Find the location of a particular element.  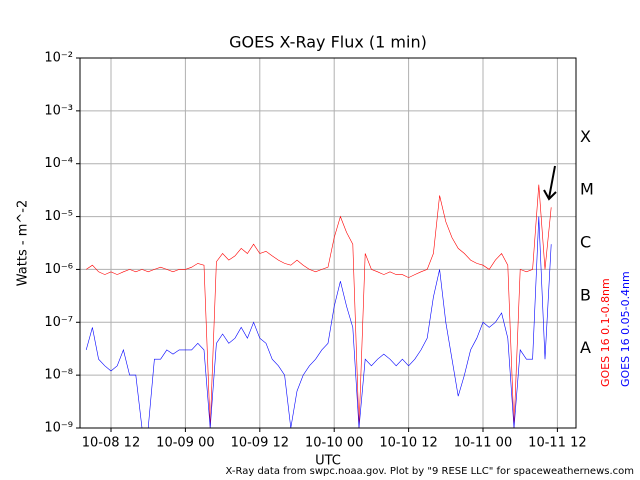

x-tick-label: 10-08 12 is located at coordinates (111, 443).